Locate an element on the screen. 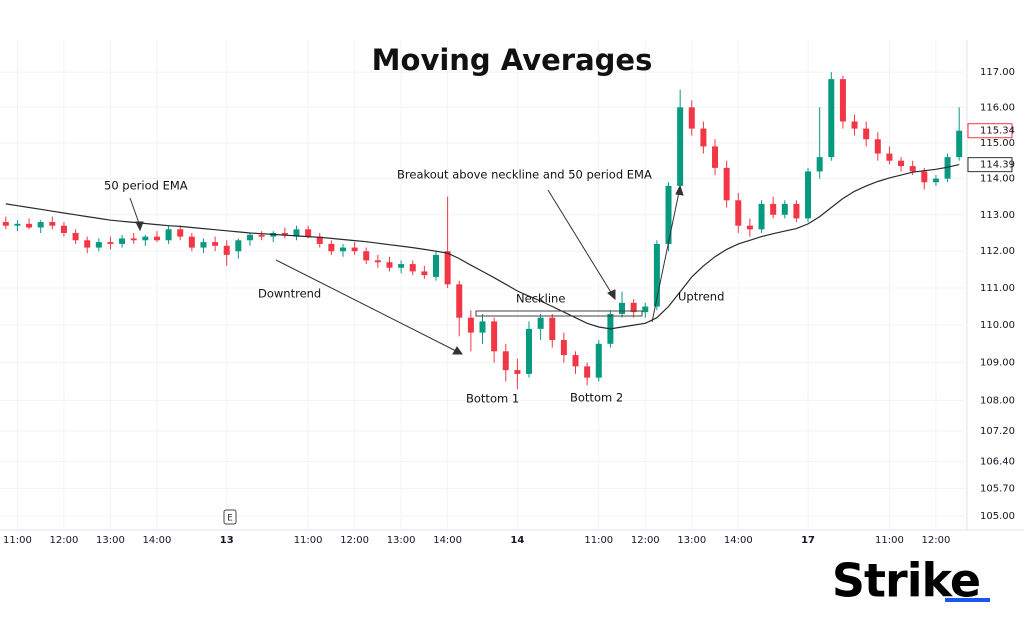 This screenshot has height=644, width=1024. annotation: Bottom 2 is located at coordinates (596, 398).